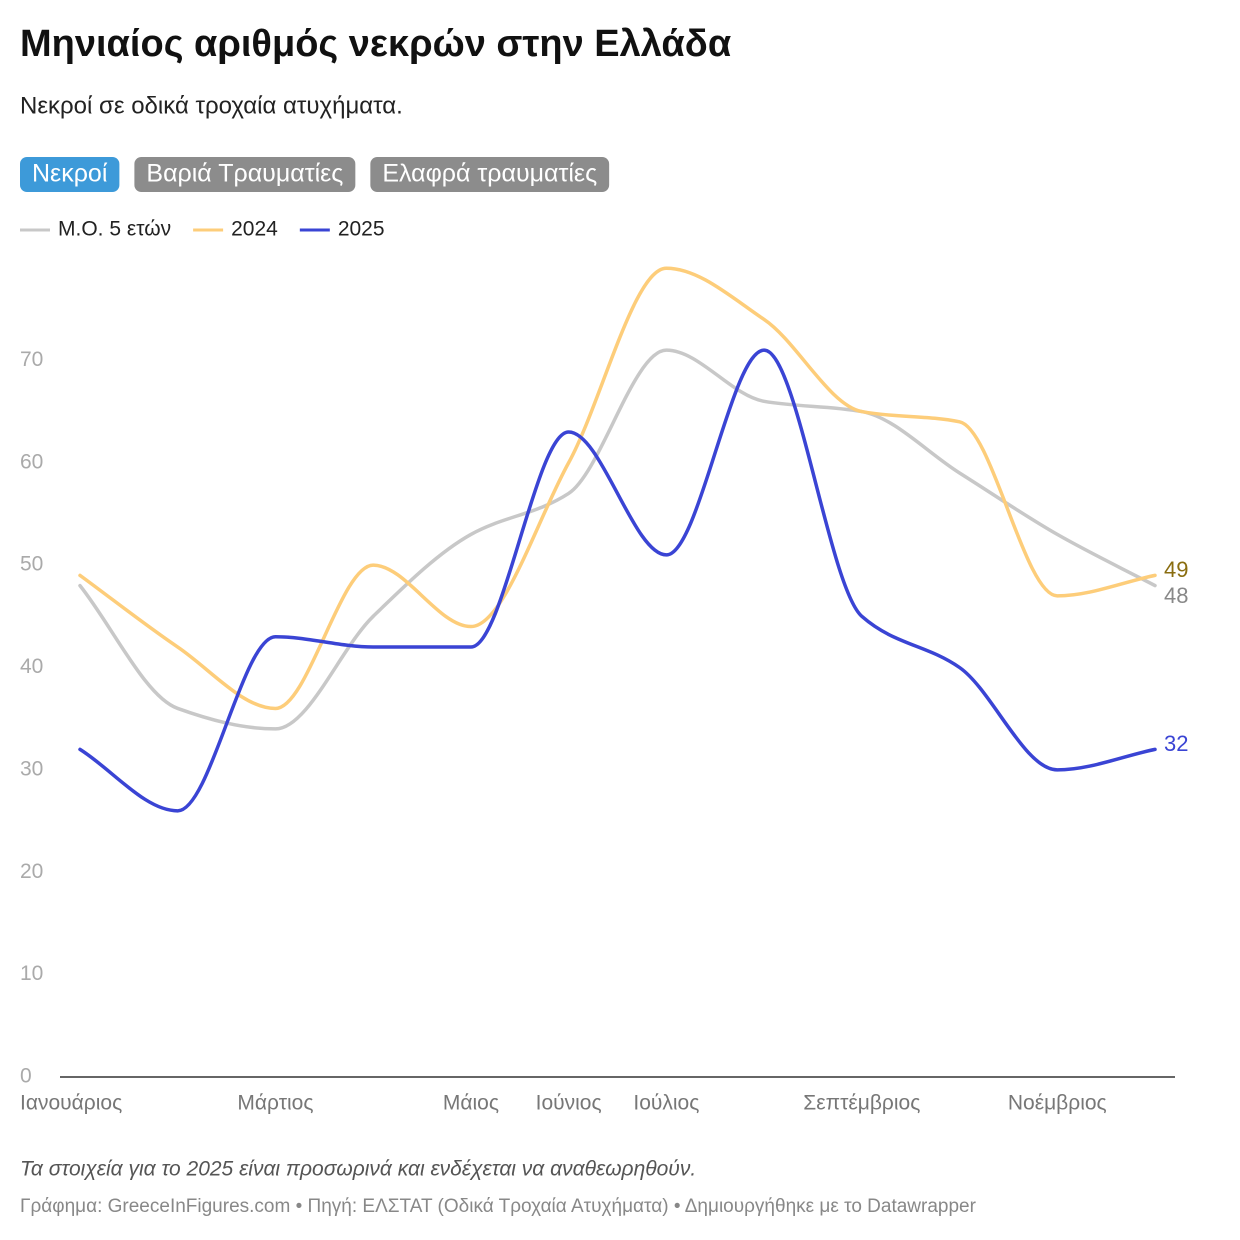  What do you see at coordinates (361, 229) in the screenshot?
I see `legend-label: 2025` at bounding box center [361, 229].